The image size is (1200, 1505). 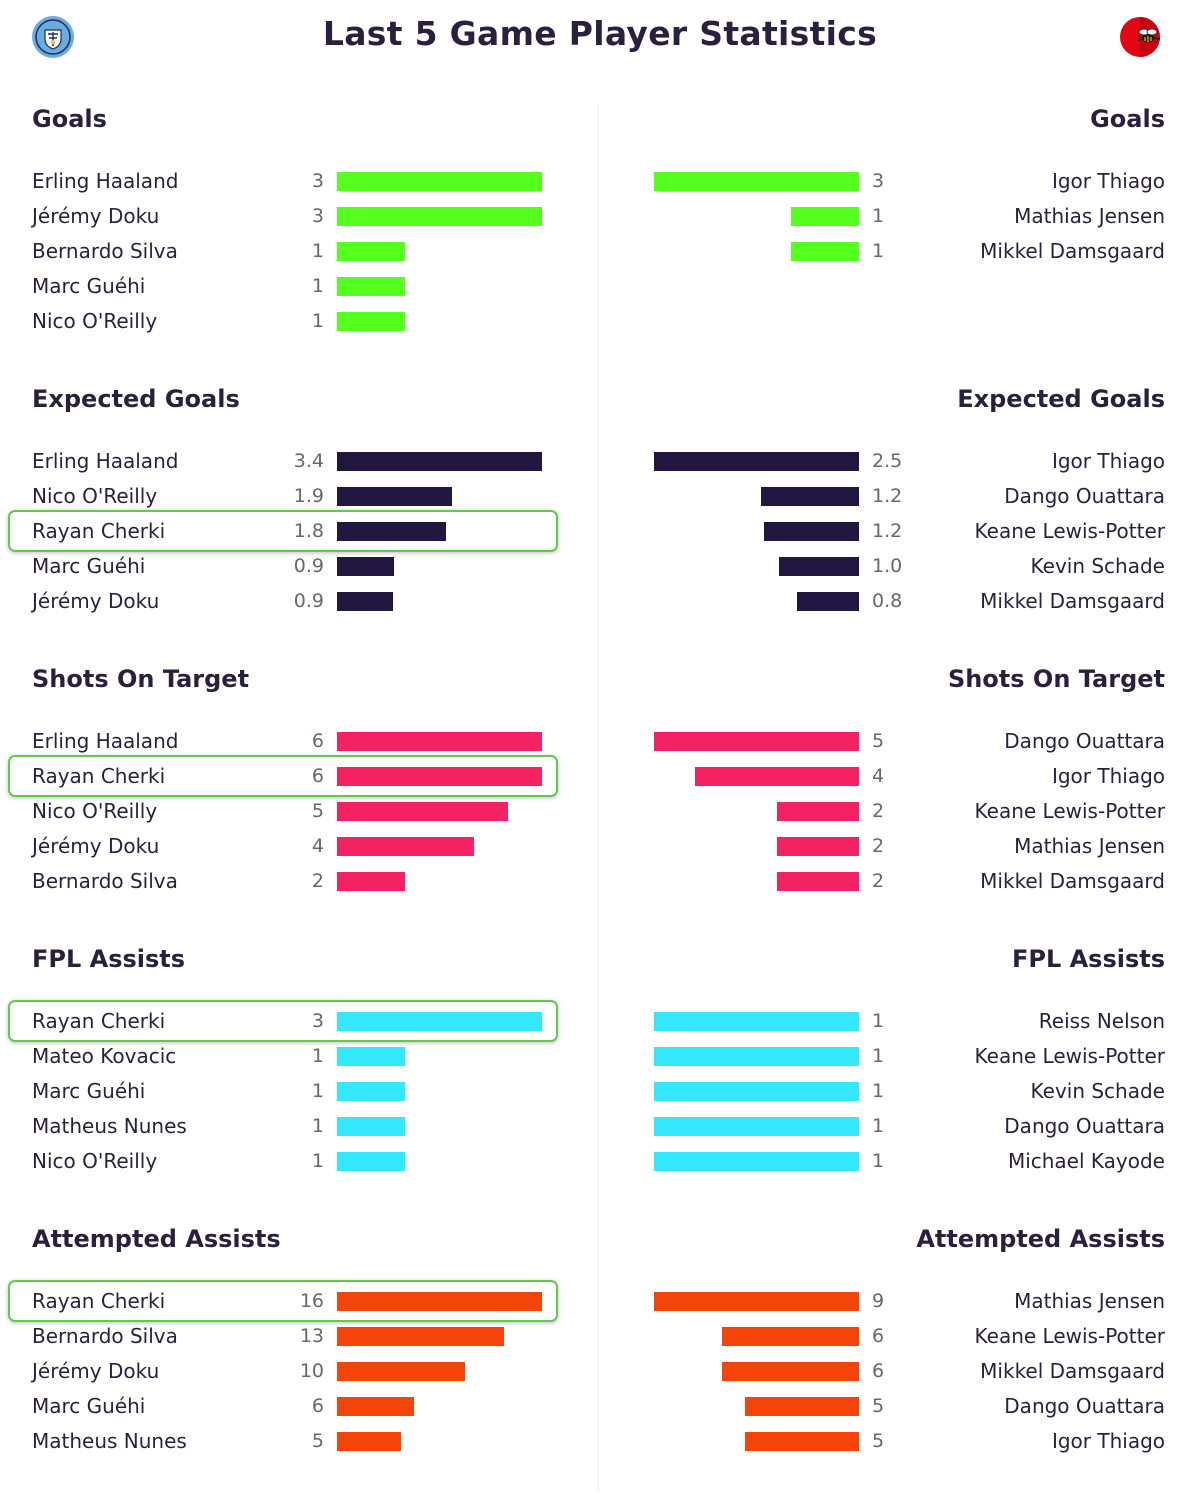 What do you see at coordinates (900, 461) in the screenshot?
I see `player-row: Igor Thiago 2.5` at bounding box center [900, 461].